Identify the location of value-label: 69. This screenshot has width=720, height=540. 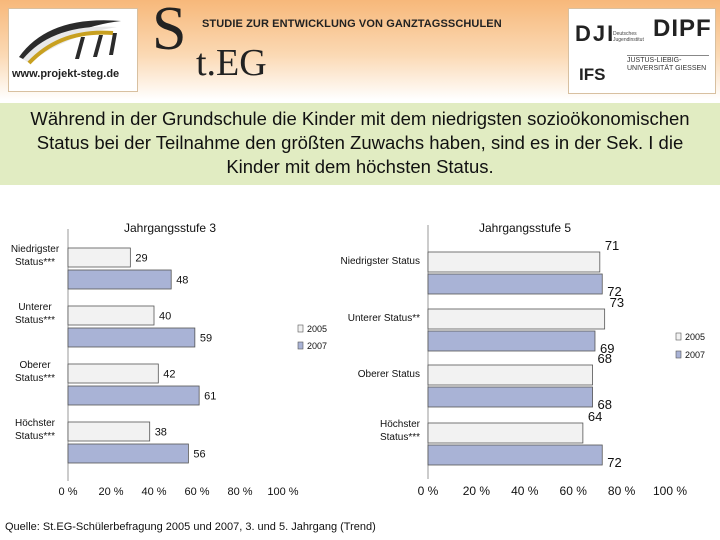
(607, 348).